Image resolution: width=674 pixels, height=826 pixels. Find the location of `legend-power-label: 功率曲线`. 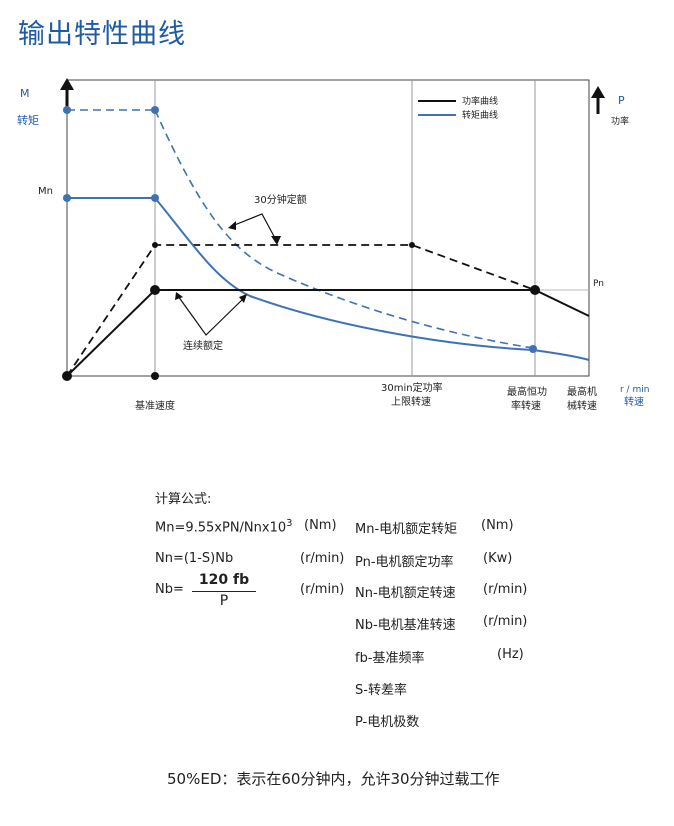

legend-power-label: 功率曲线 is located at coordinates (480, 101).